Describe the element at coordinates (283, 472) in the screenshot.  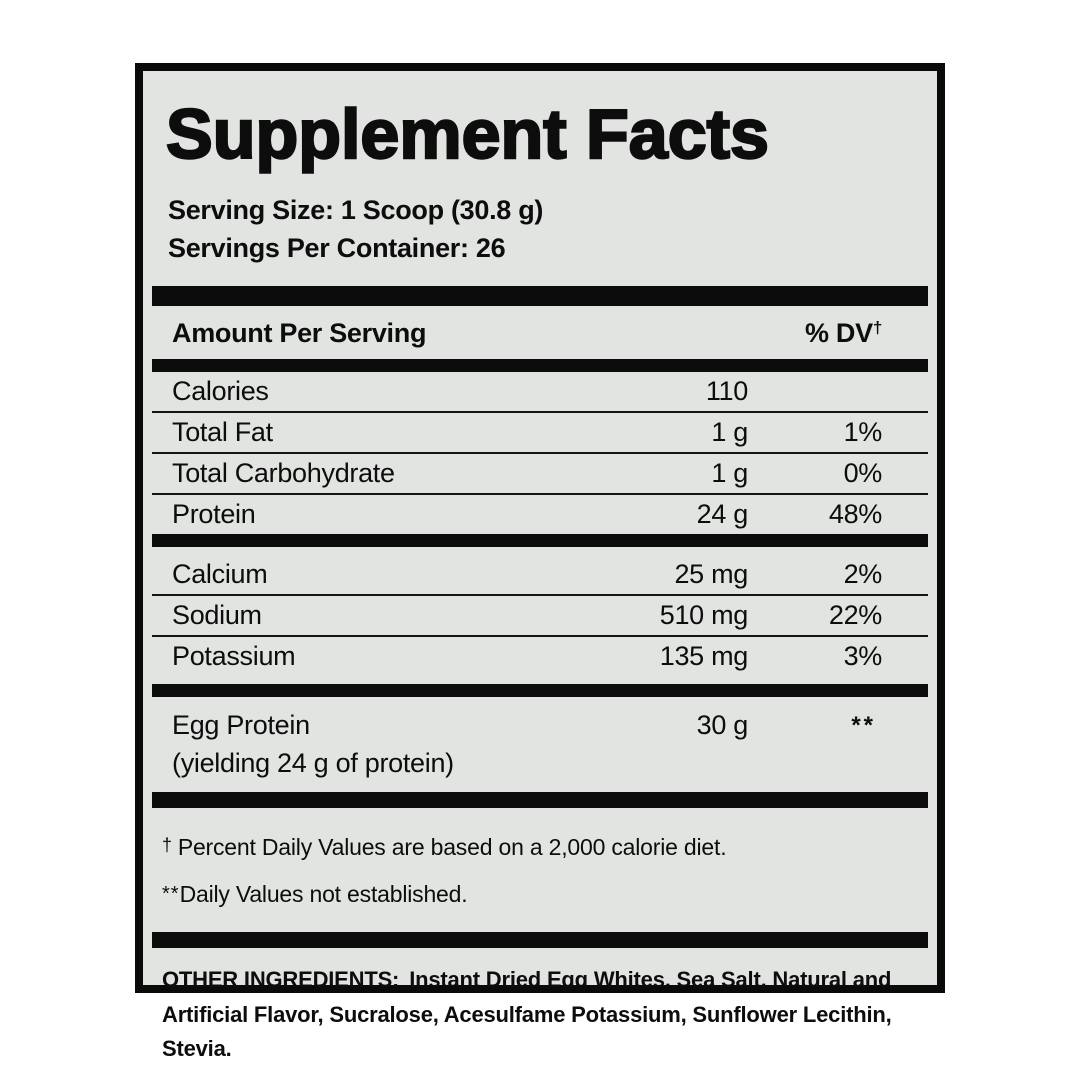
I see `row-name: Total Carbohydrate` at that location.